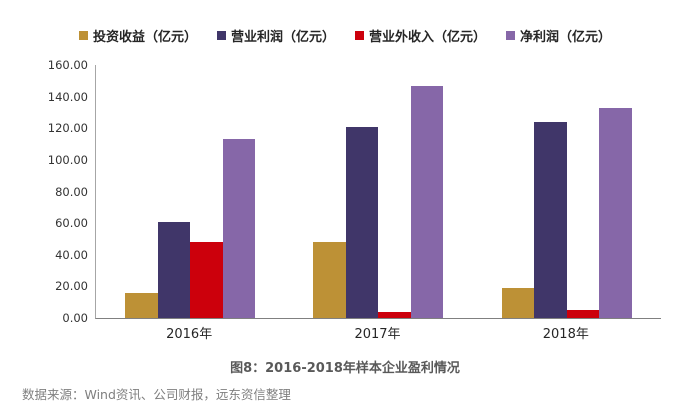  I want to click on legend-item-1: 营业利润（亿元）, so click(275, 35).